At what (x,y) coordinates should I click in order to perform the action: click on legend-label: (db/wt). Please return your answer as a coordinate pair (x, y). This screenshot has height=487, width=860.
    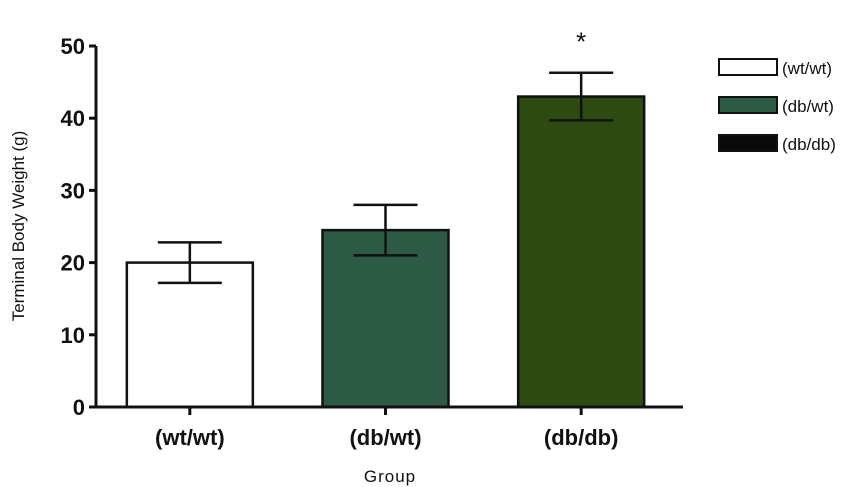
    Looking at the image, I should click on (808, 106).